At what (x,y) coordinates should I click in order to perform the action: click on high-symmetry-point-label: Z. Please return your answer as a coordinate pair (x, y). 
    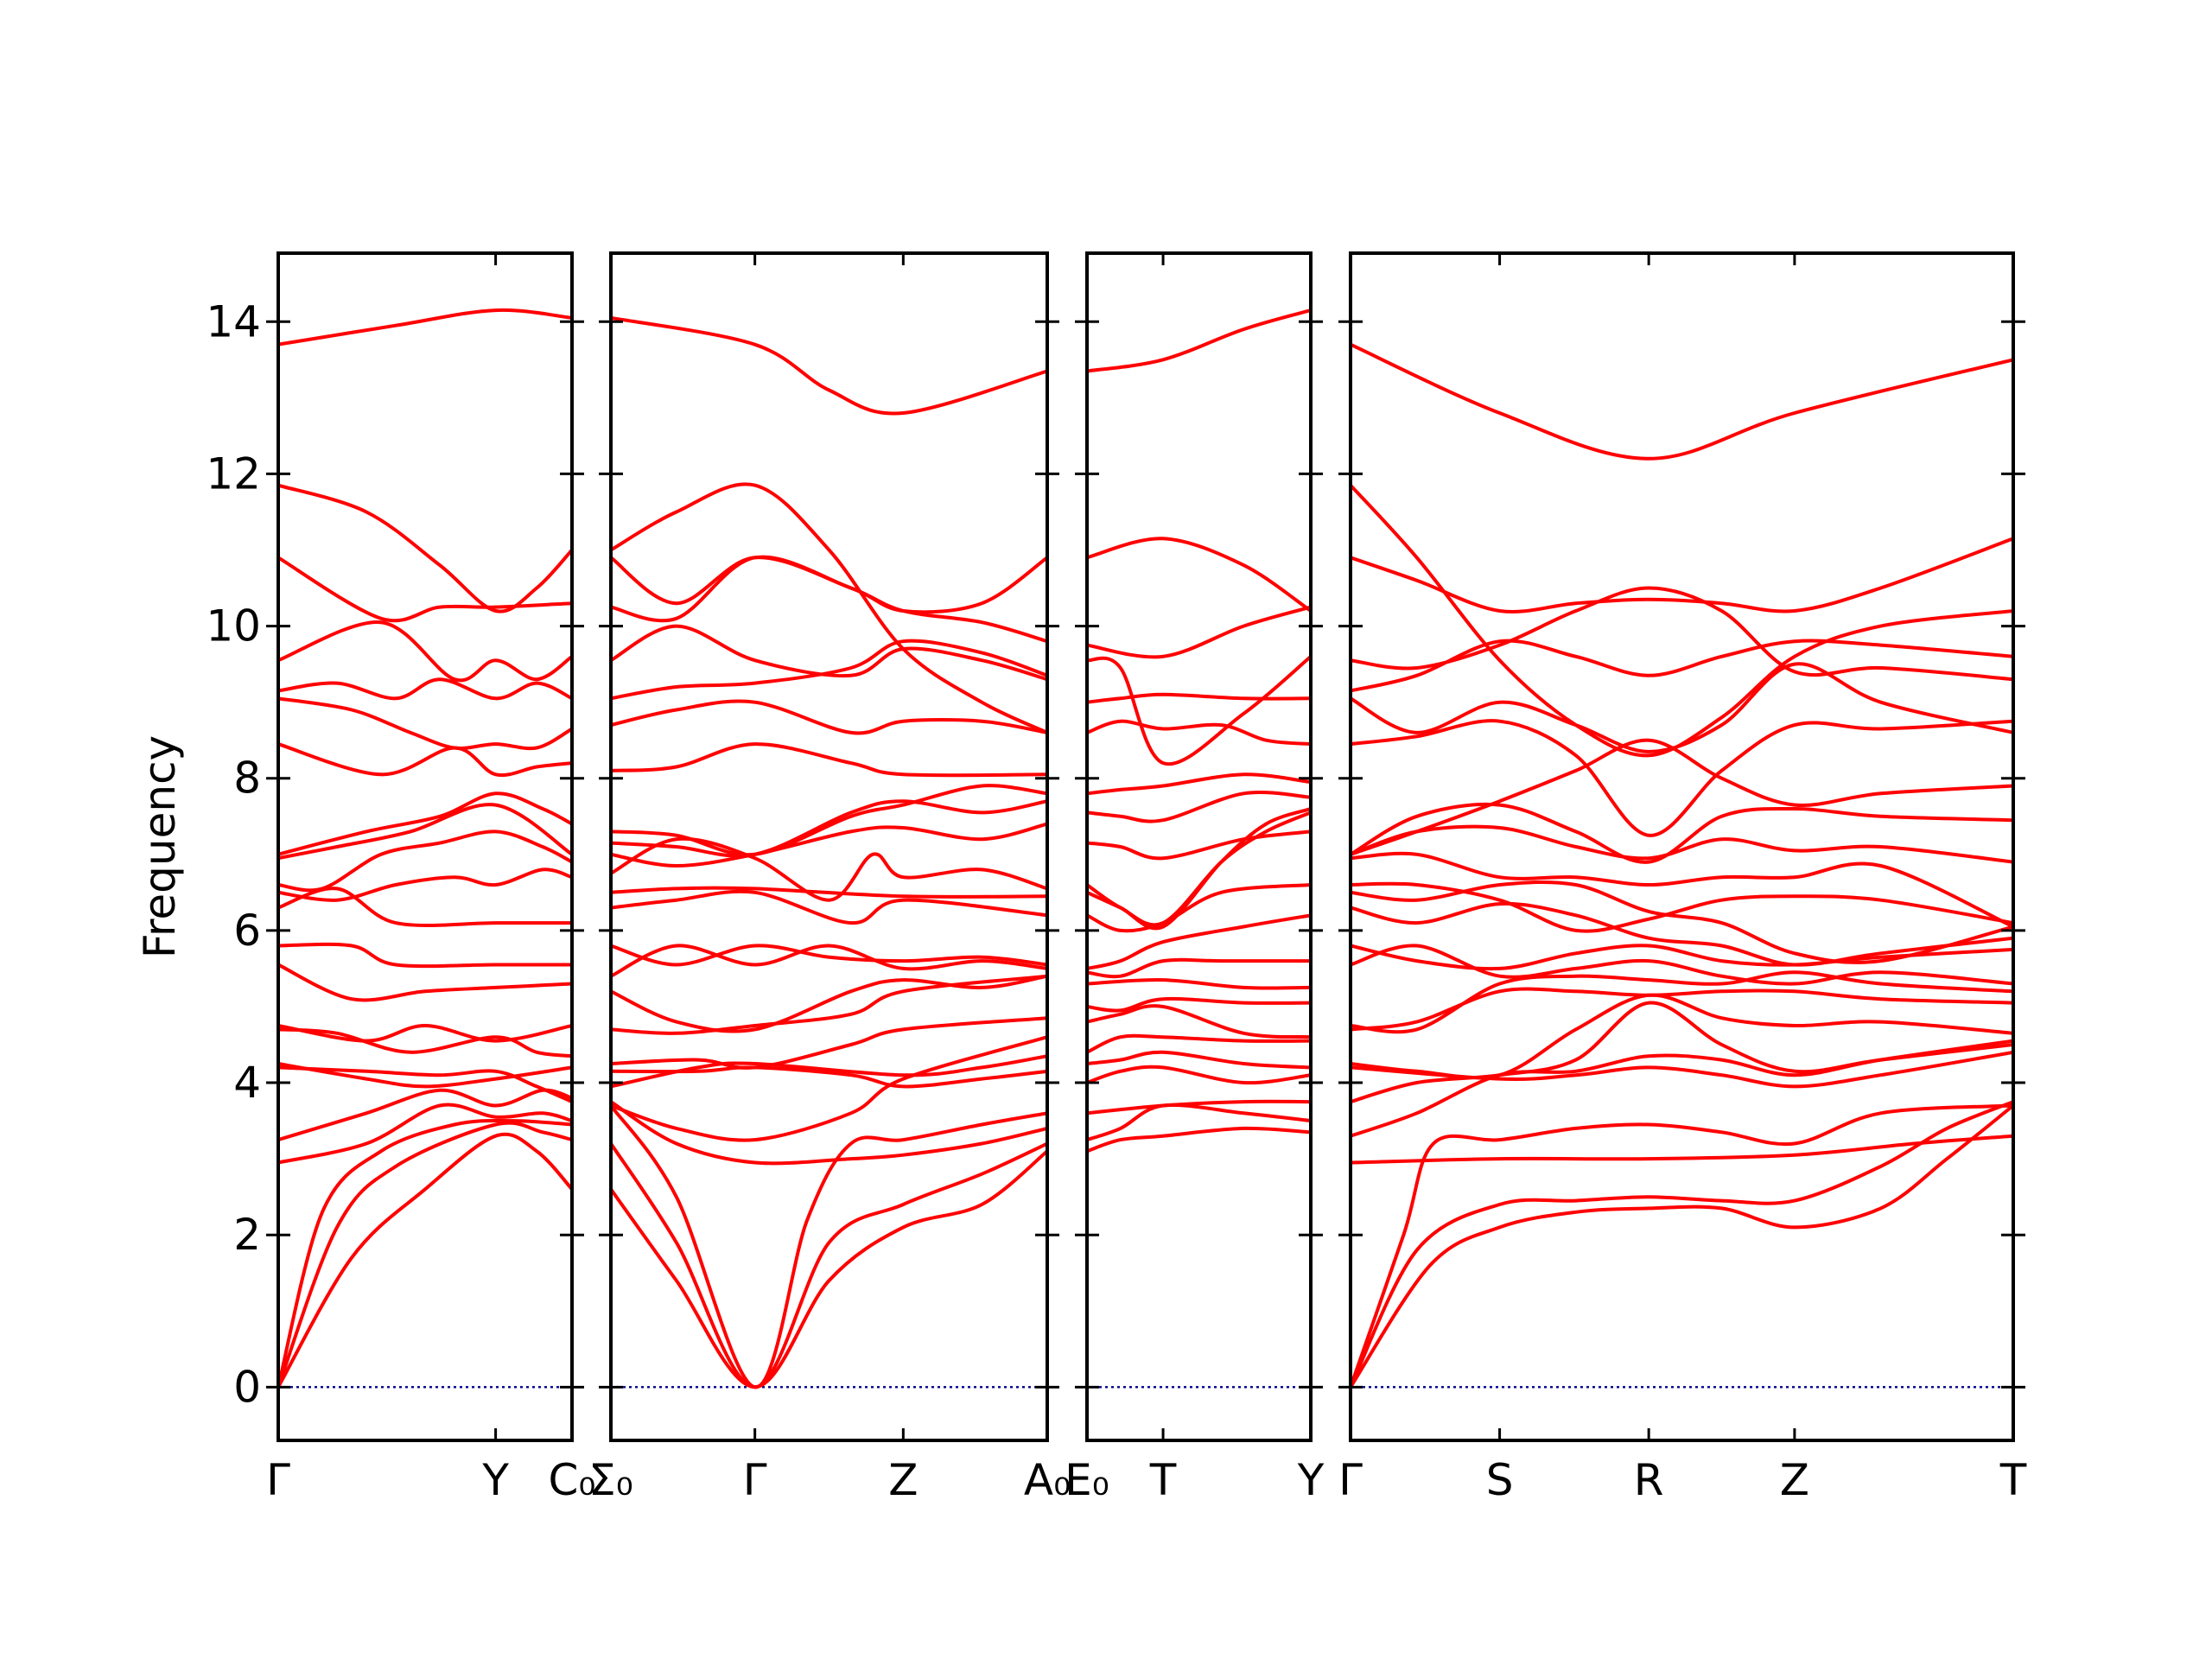
    Looking at the image, I should click on (903, 1480).